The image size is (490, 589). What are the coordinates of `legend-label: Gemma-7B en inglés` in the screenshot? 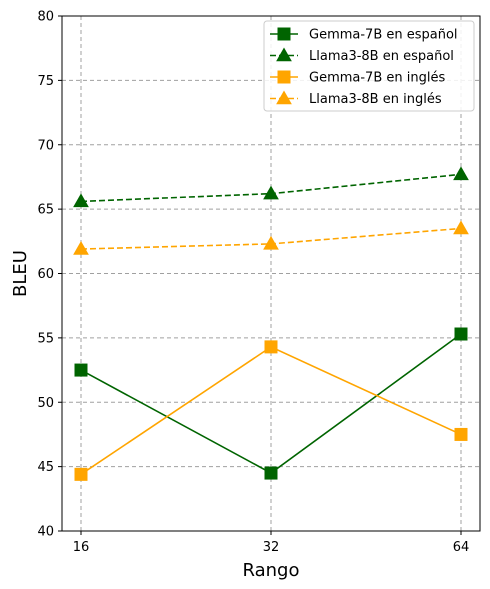 It's located at (377, 78).